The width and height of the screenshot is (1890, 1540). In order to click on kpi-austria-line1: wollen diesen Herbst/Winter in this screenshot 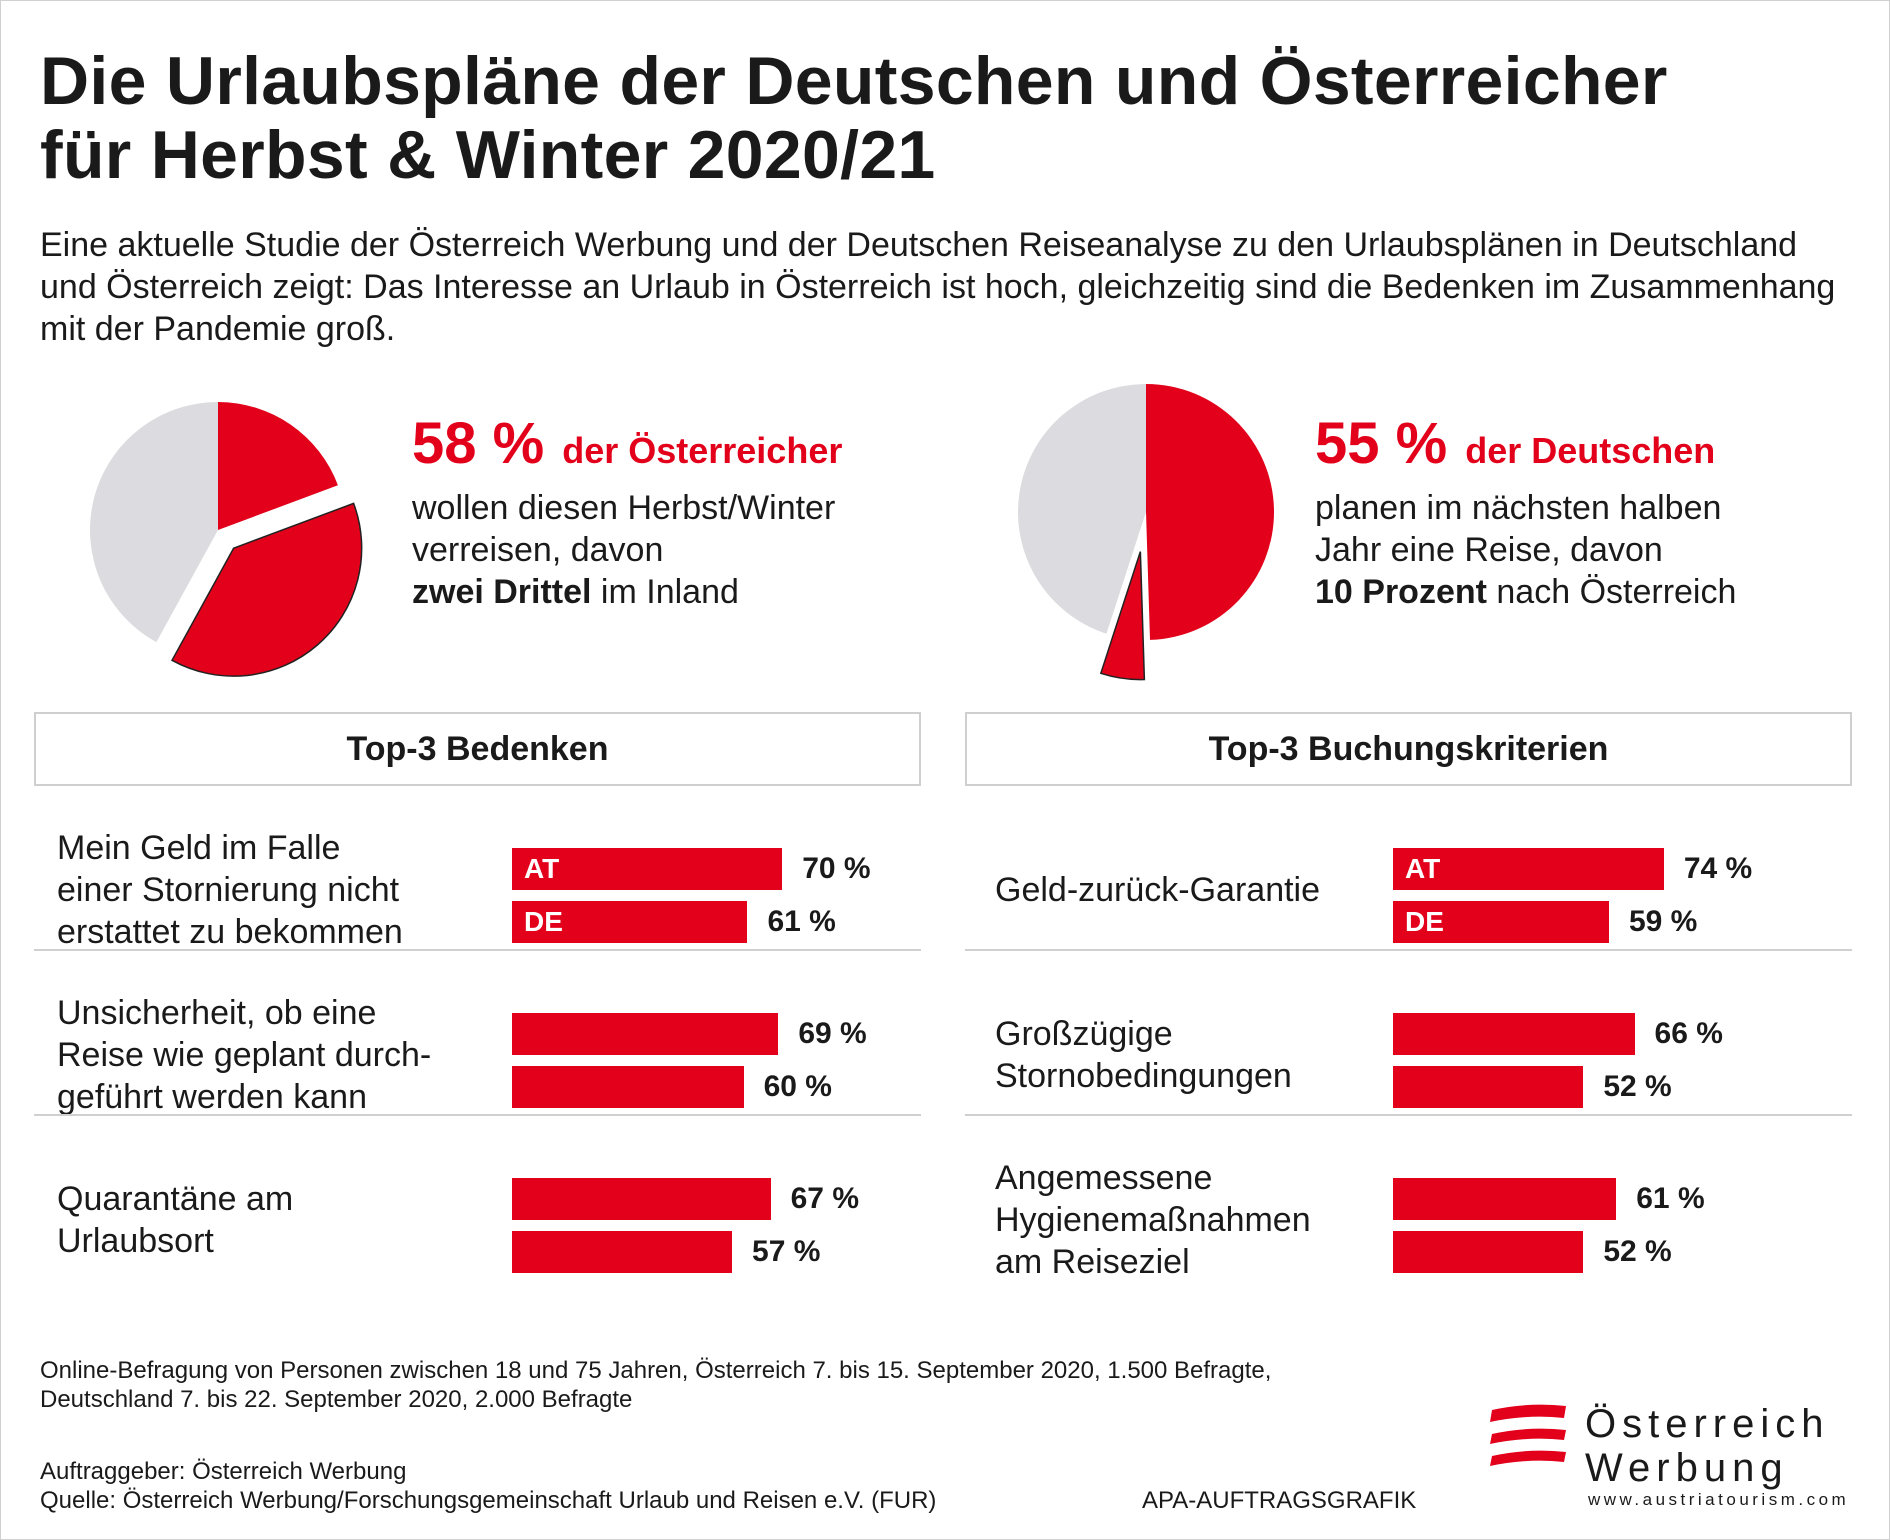, I will do `click(624, 508)`.